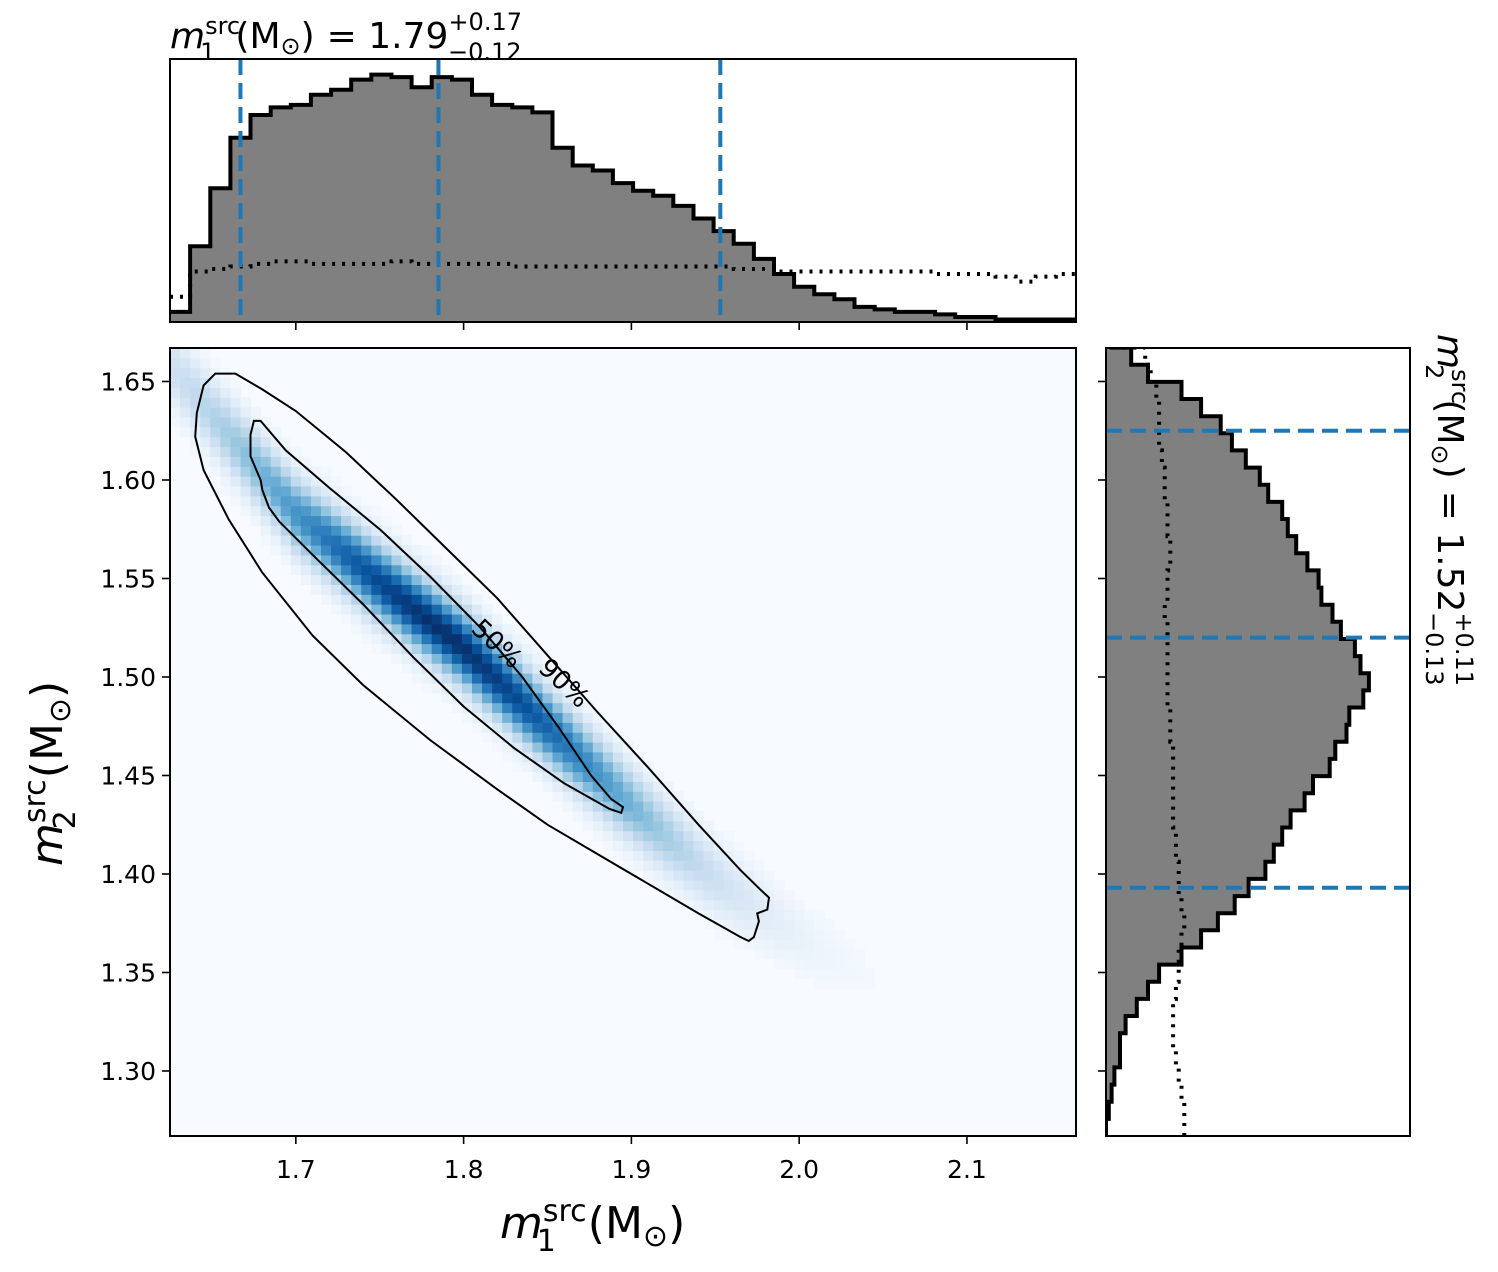  I want to click on top-marginal-frame, so click(623, 190).